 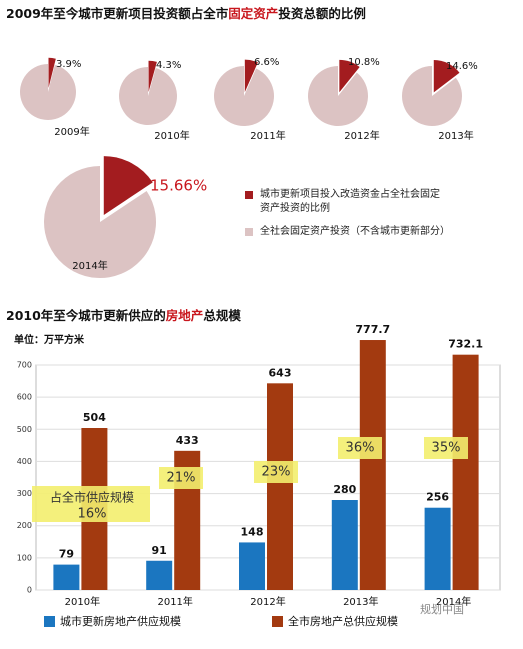 What do you see at coordinates (174, 601) in the screenshot?
I see `x-tick-label: 2011年` at bounding box center [174, 601].